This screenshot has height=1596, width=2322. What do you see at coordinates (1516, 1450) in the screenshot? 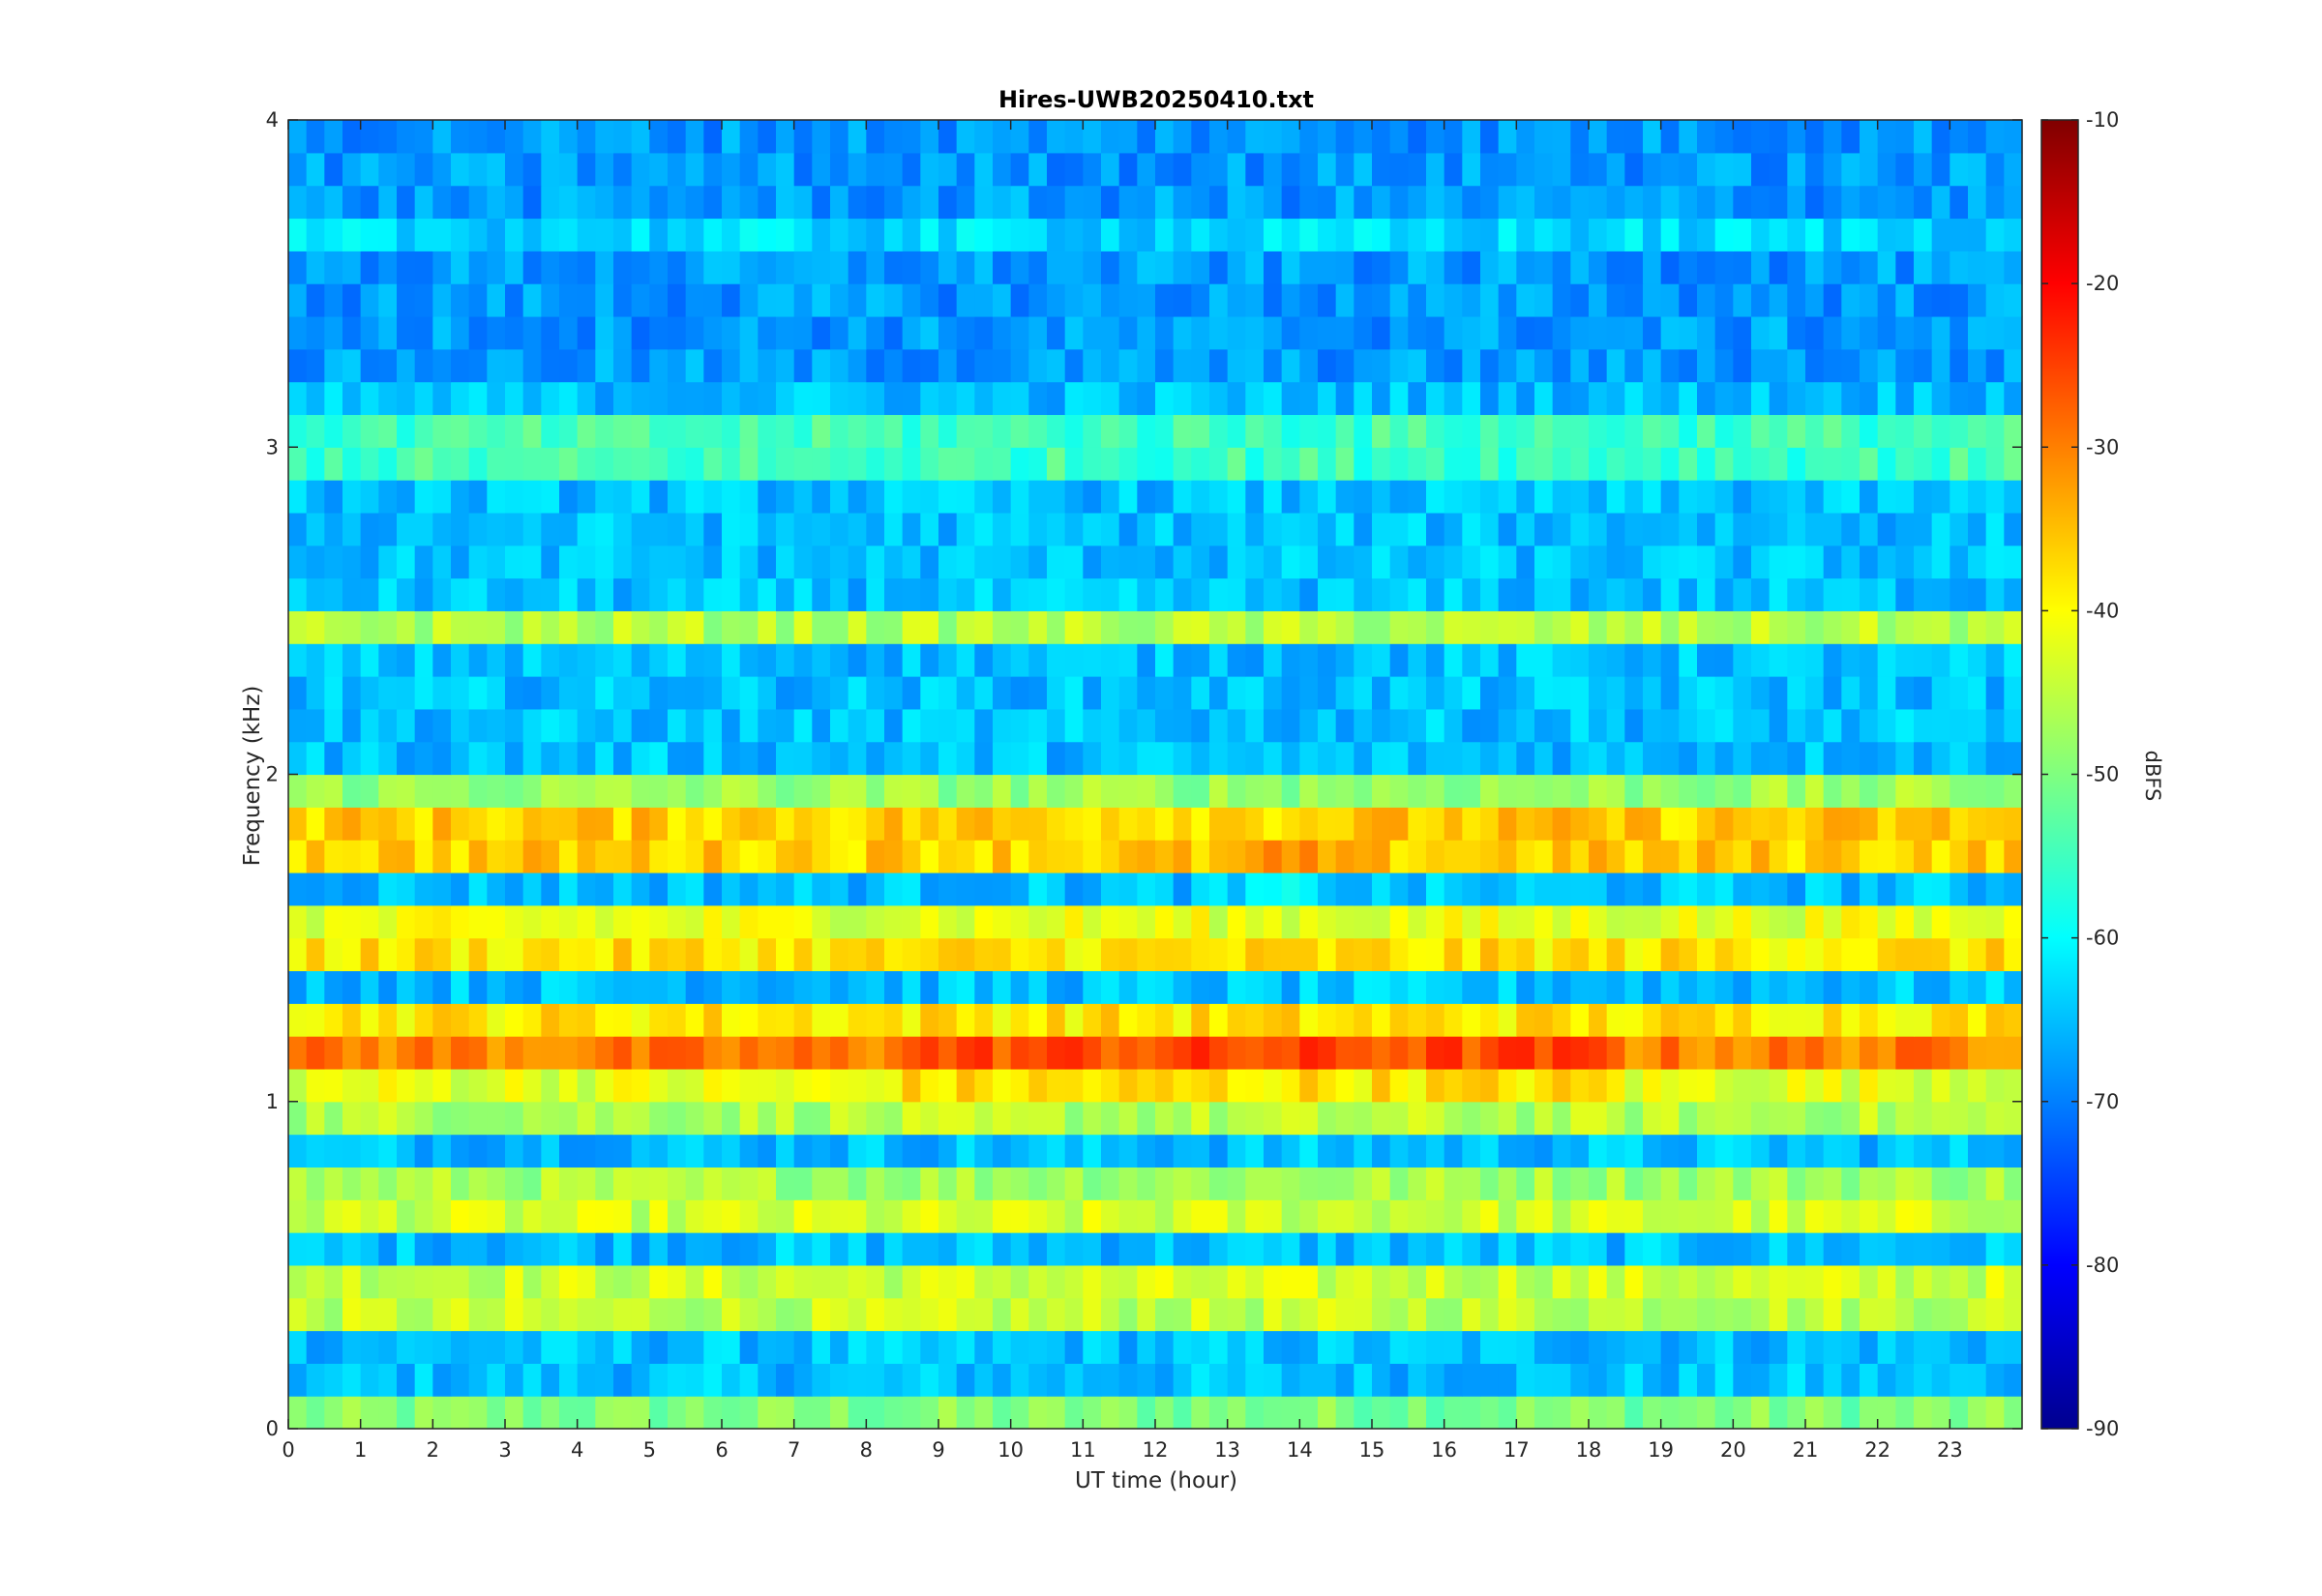
I see `x-tick-label: 17` at bounding box center [1516, 1450].